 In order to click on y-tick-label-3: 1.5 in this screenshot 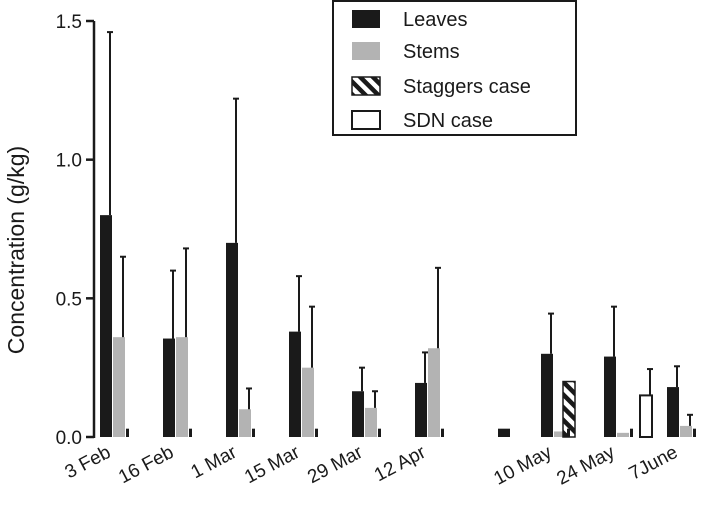, I will do `click(69, 22)`.